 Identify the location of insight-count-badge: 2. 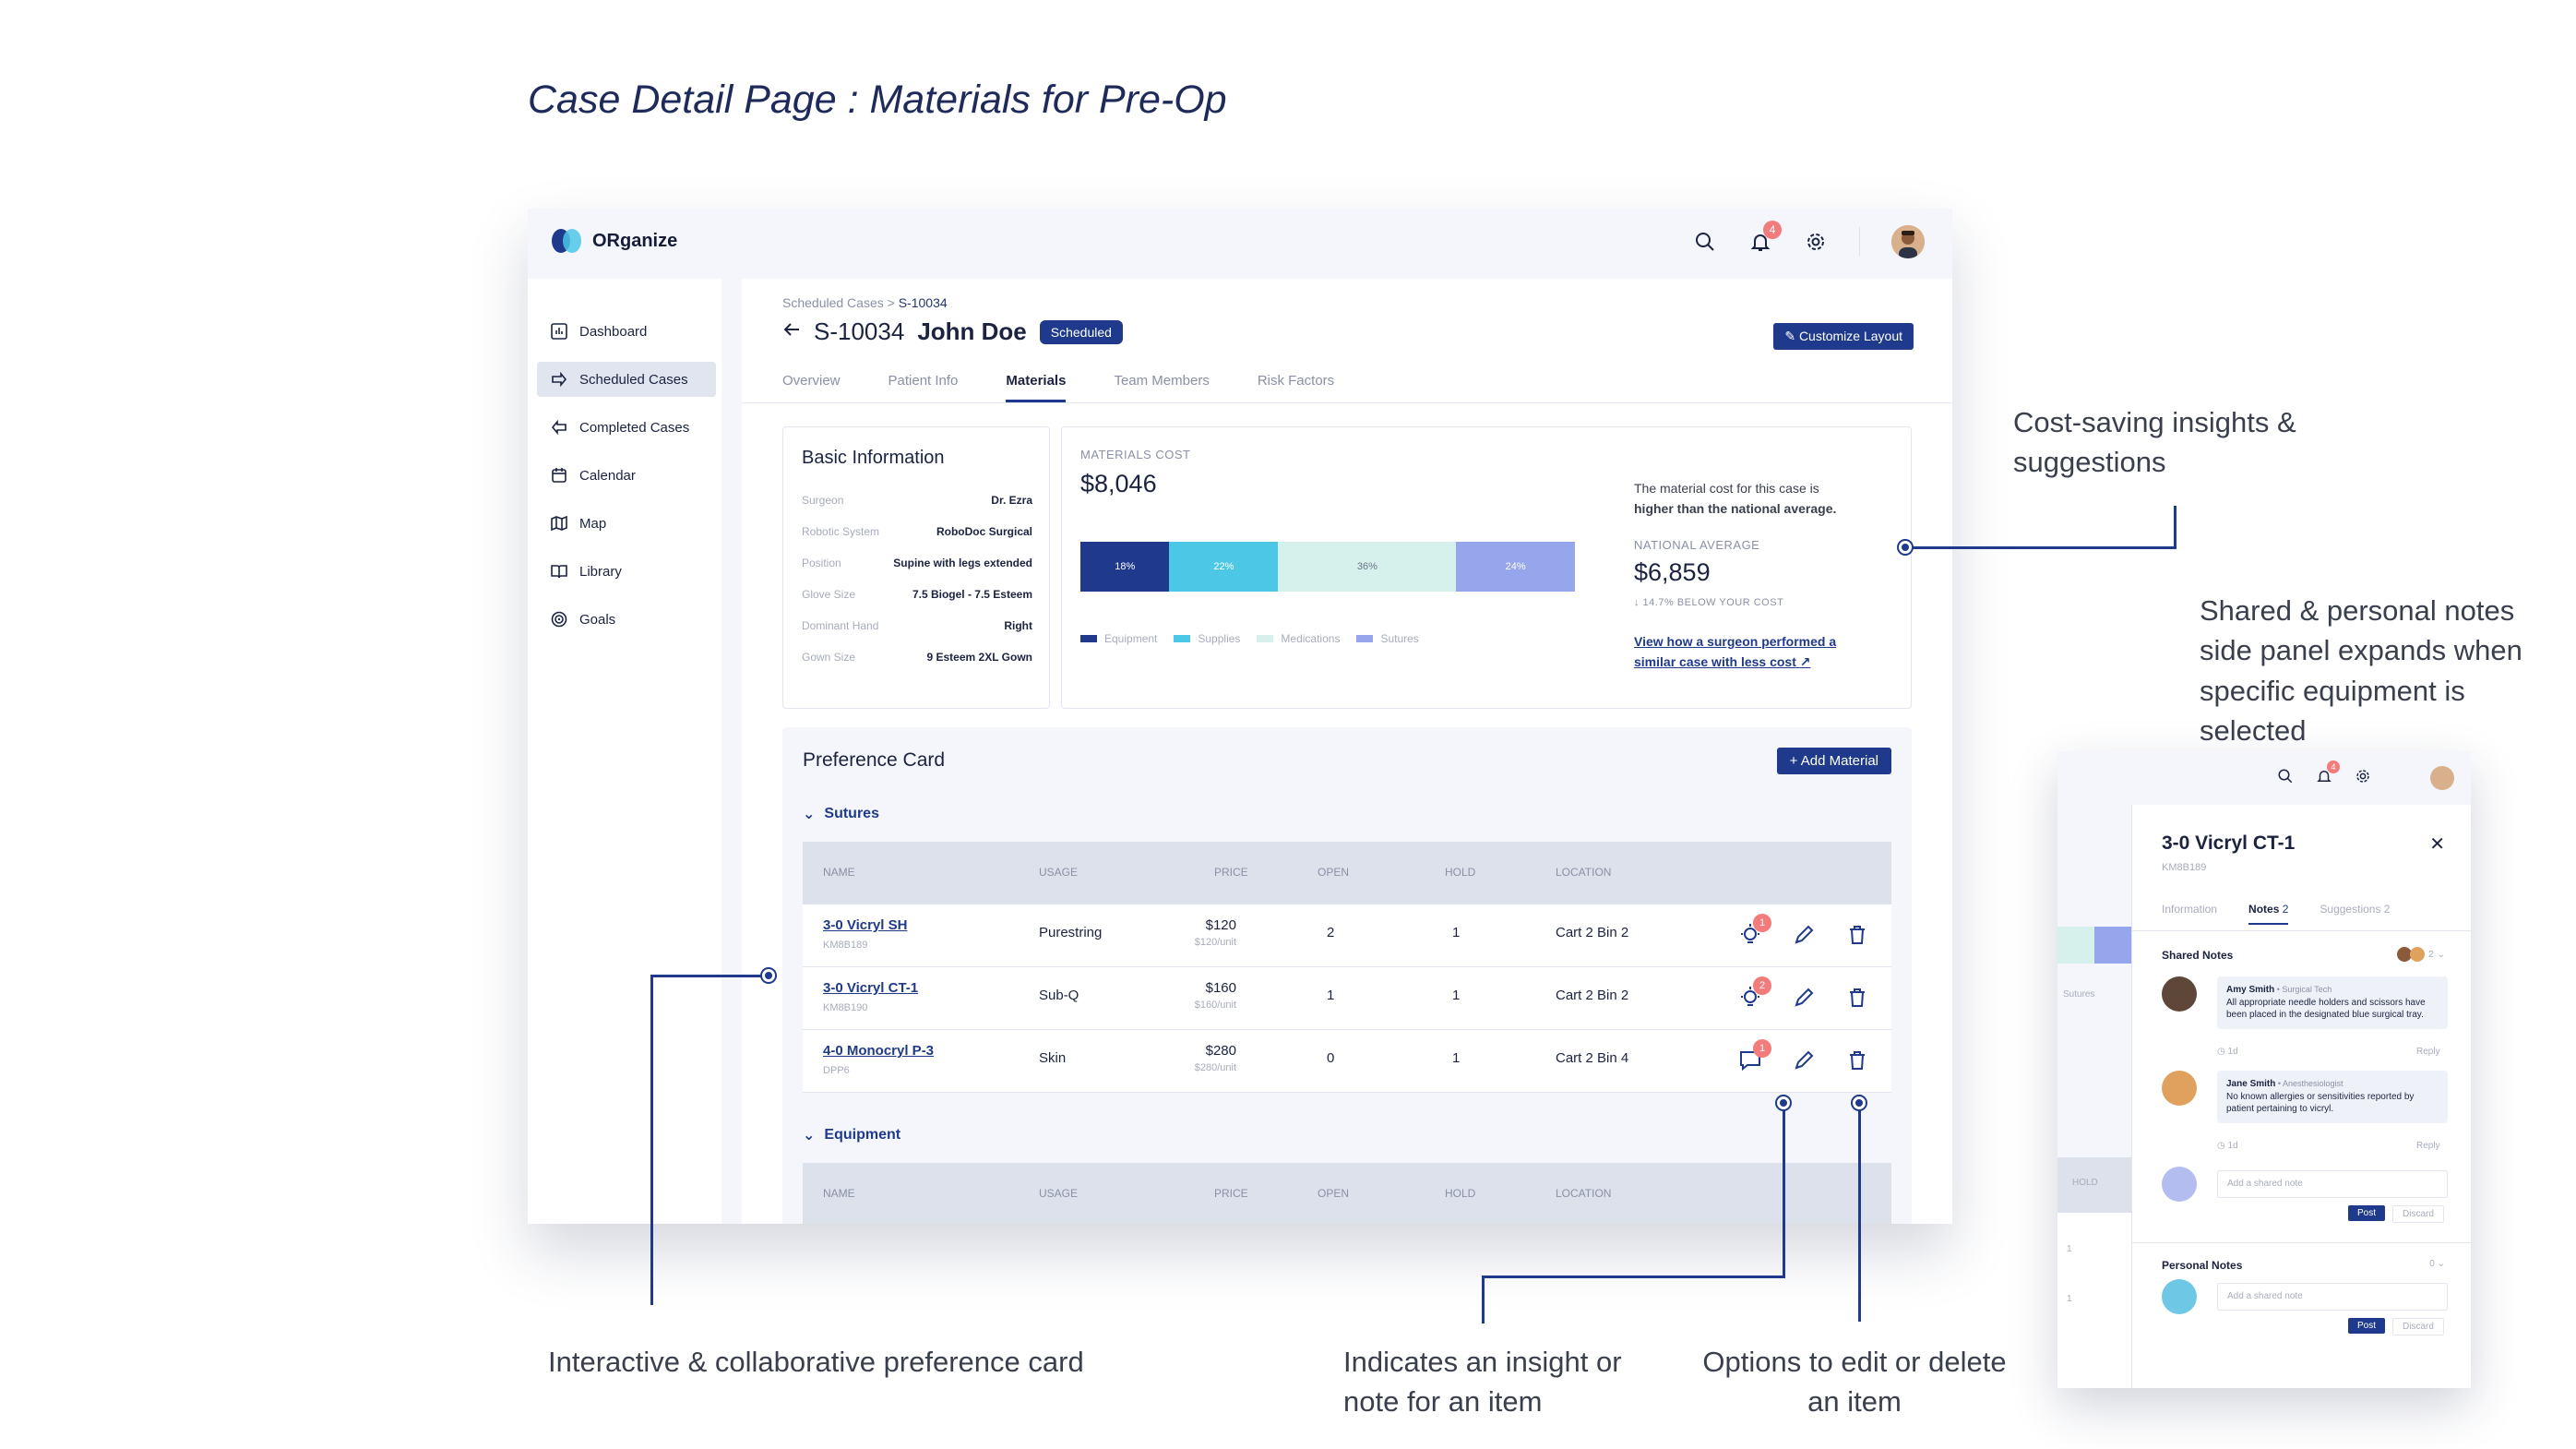
(1762, 985).